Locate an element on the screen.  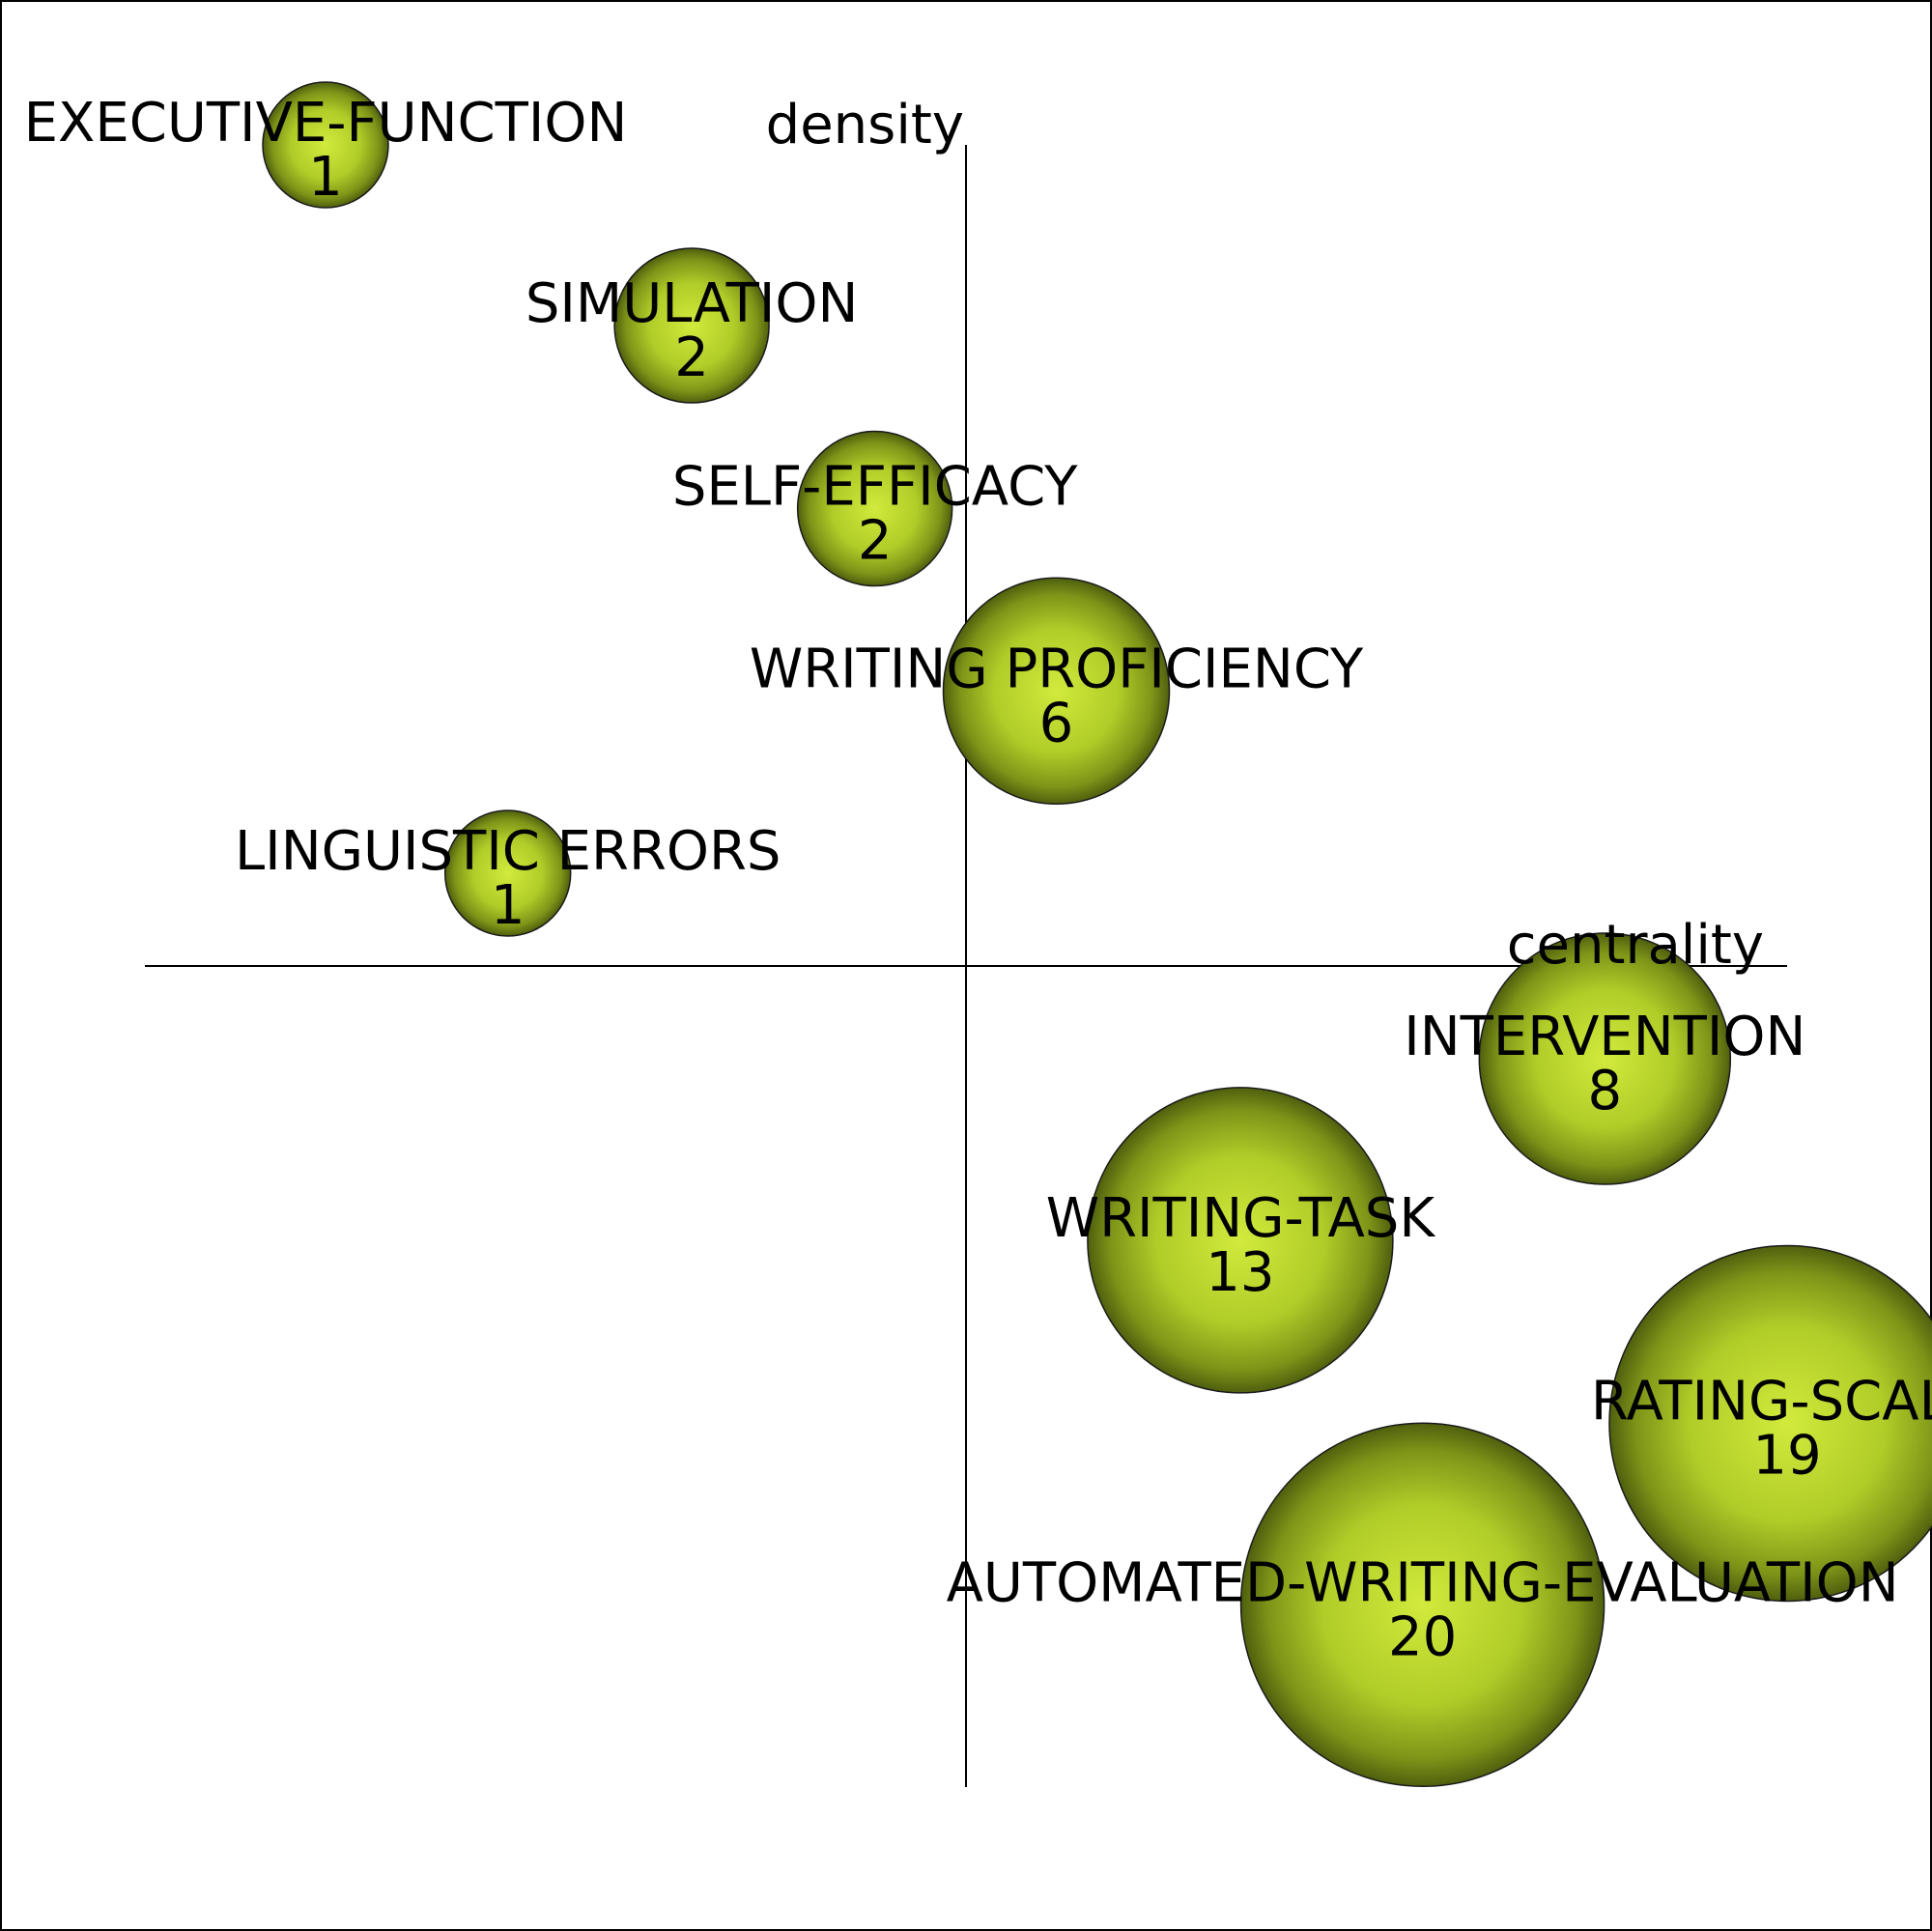
theme-count-automated-writing-evaluation: 20 is located at coordinates (1422, 1636).